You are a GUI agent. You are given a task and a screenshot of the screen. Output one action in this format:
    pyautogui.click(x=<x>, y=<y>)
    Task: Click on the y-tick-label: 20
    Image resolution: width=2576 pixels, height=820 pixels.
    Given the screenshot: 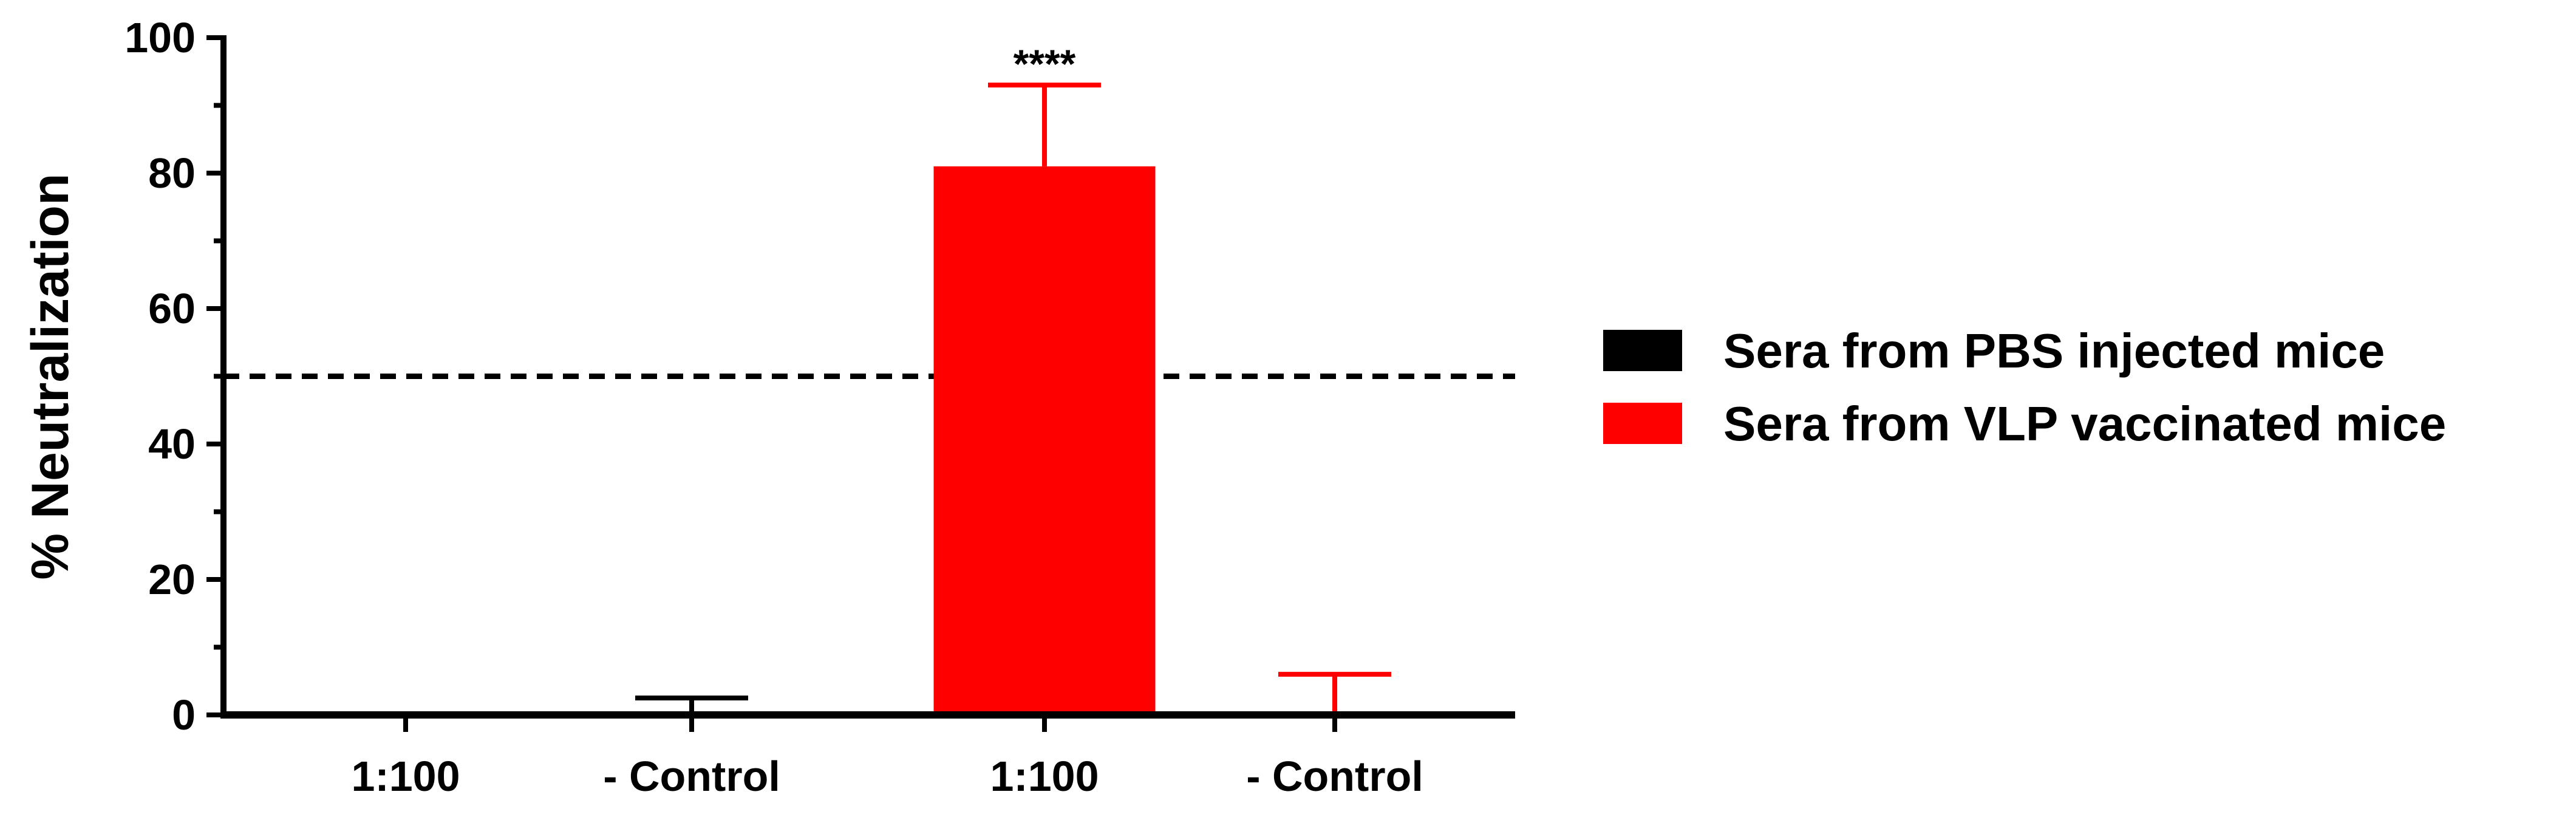 What is the action you would take?
    pyautogui.click(x=172, y=579)
    